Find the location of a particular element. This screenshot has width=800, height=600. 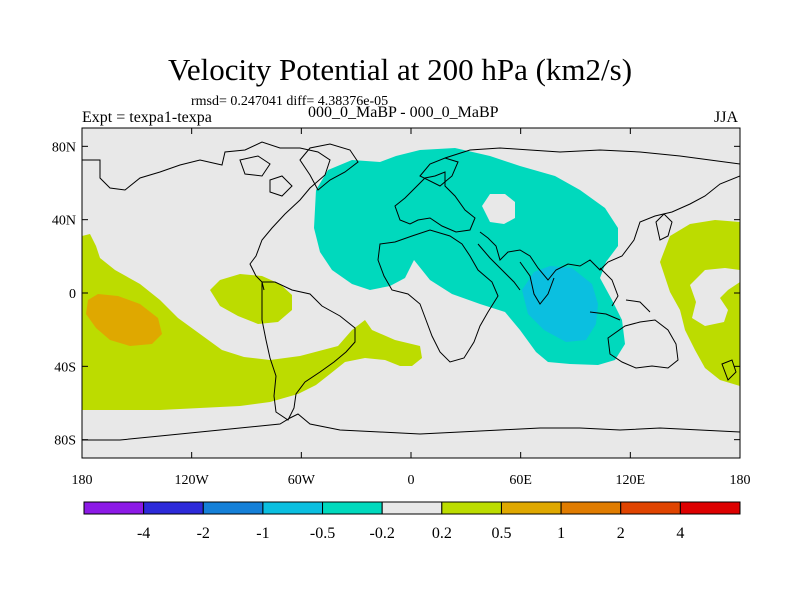

contour-west-pacific-hole is located at coordinates (715, 297).